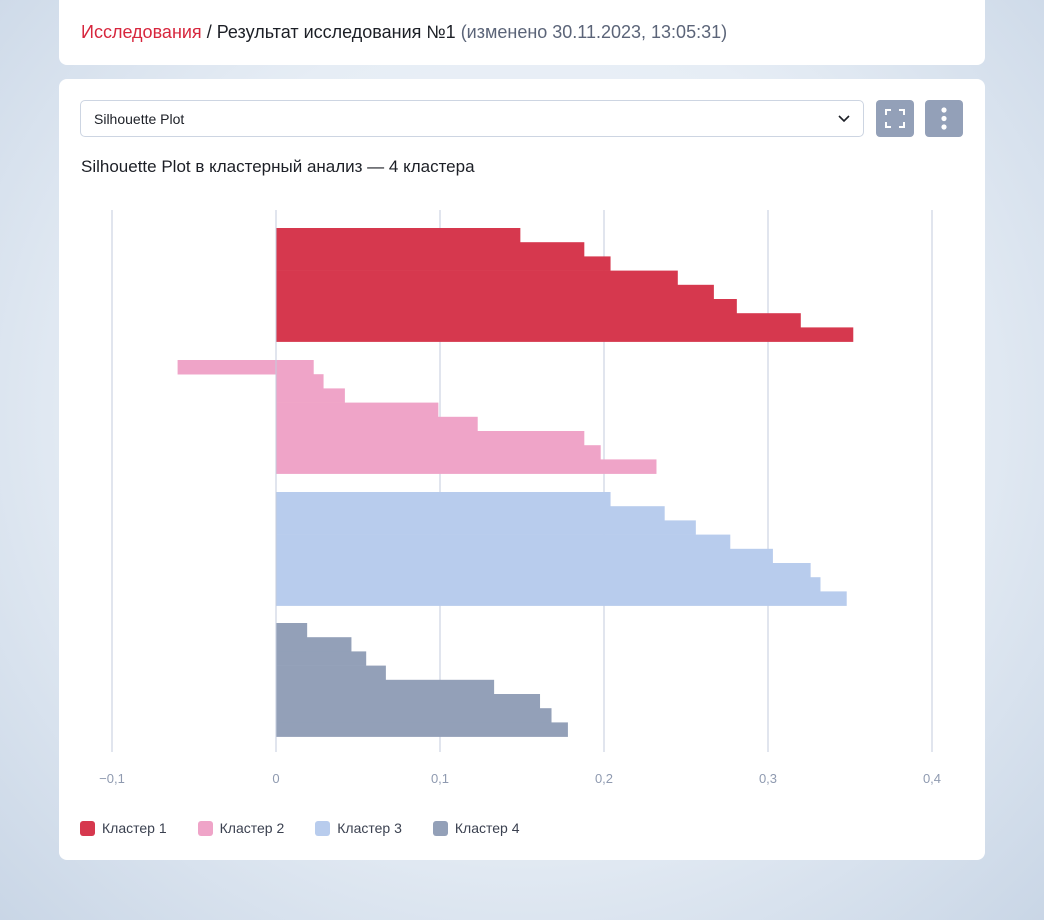 This screenshot has height=920, width=1044. Describe the element at coordinates (141, 32) in the screenshot. I see `breadcrumb-root-link: Исследования` at that location.